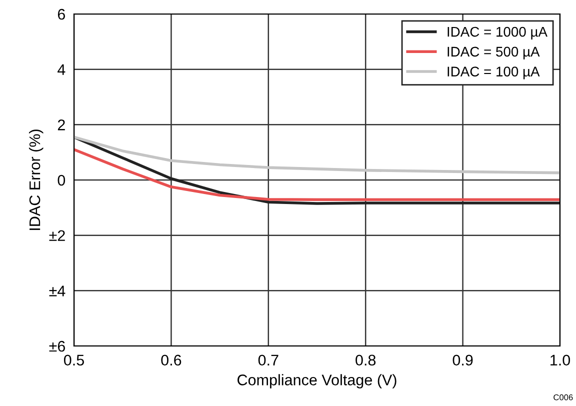  Describe the element at coordinates (494, 53) in the screenshot. I see `legend-label: IDAC = 500 µA` at that location.